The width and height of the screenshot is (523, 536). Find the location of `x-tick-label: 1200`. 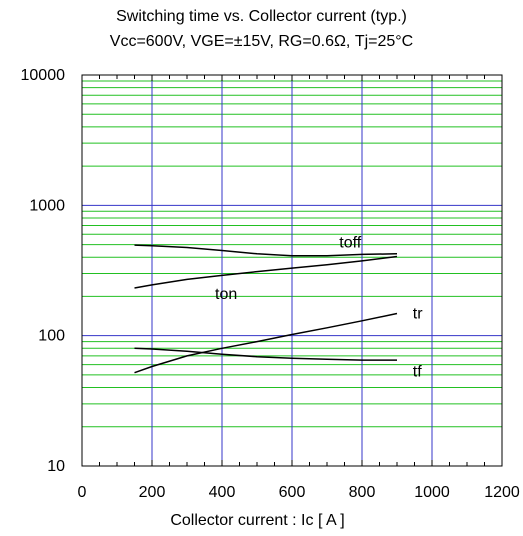

x-tick-label: 1200 is located at coordinates (502, 492).